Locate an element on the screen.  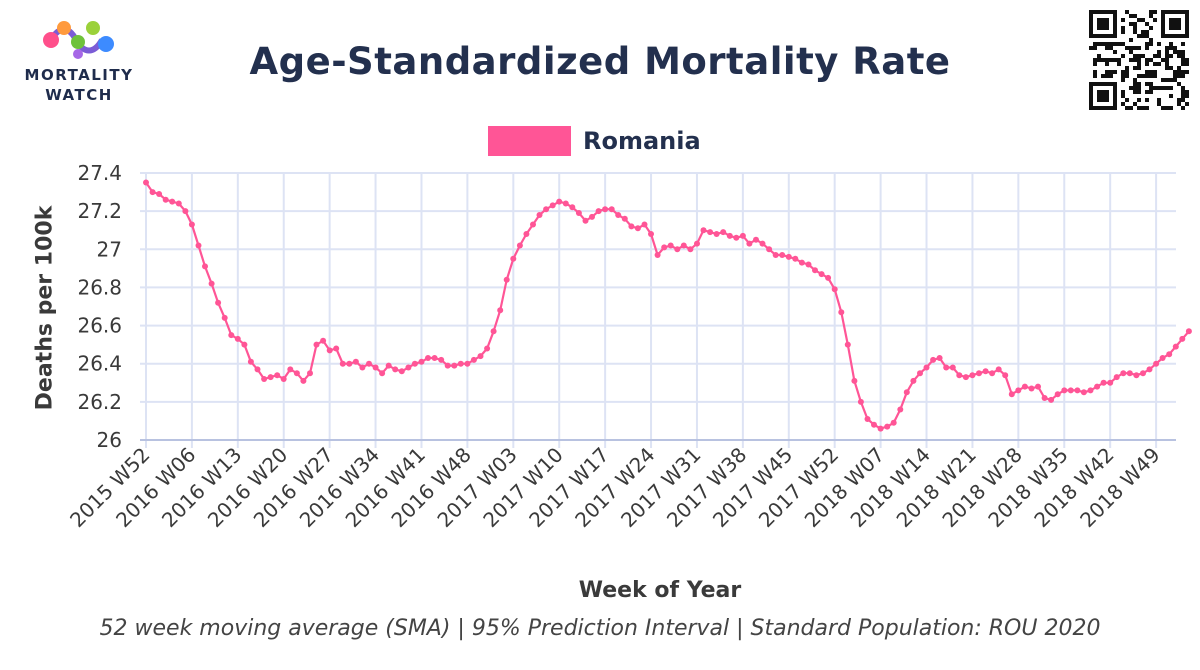
qr-code-icon is located at coordinates (1139, 60).